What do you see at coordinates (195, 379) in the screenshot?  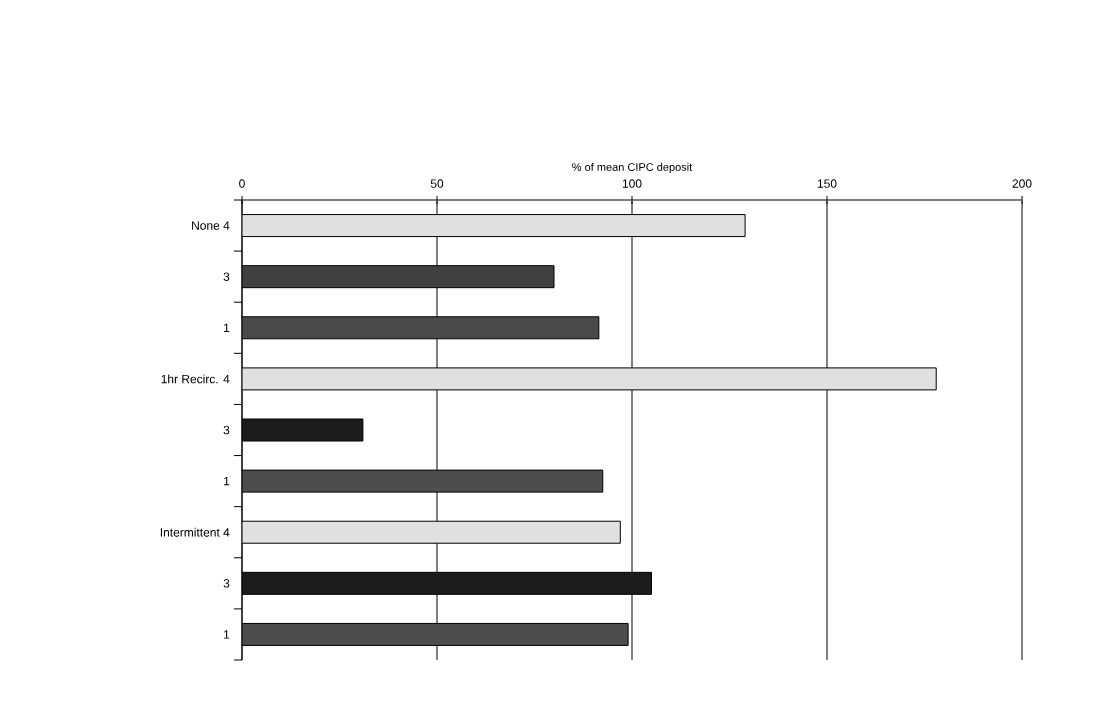 I see `y-tick-label: 1hr Recirc. 4` at bounding box center [195, 379].